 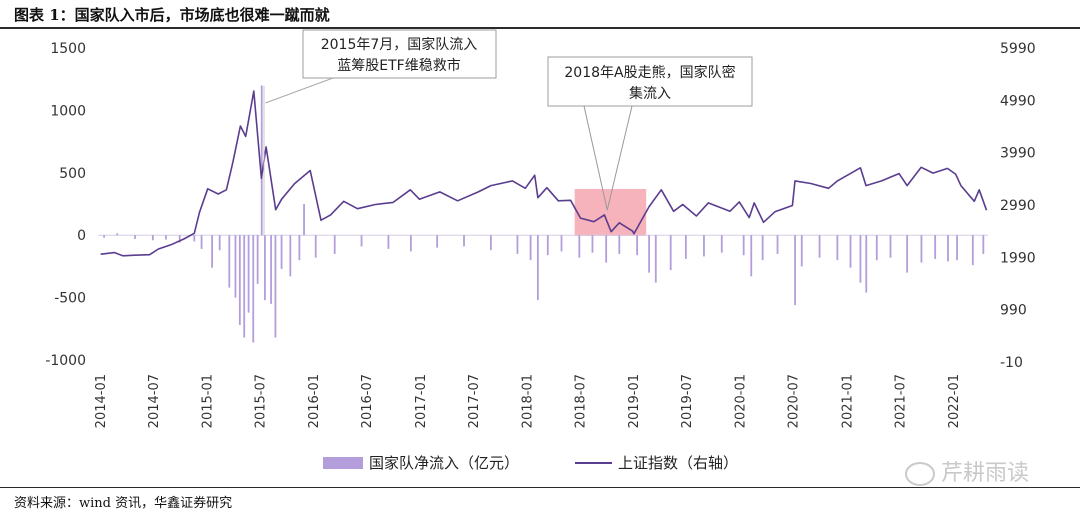 I want to click on source-note: 资料来源：wind 资讯，华鑫证券研究, so click(x=123, y=503).